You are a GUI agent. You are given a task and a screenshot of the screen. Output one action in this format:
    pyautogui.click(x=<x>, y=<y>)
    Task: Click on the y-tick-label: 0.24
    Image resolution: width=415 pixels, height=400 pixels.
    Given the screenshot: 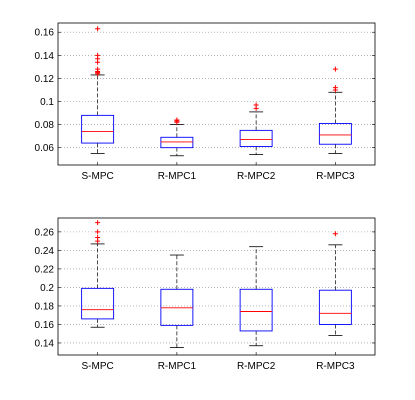 What is the action you would take?
    pyautogui.click(x=45, y=251)
    